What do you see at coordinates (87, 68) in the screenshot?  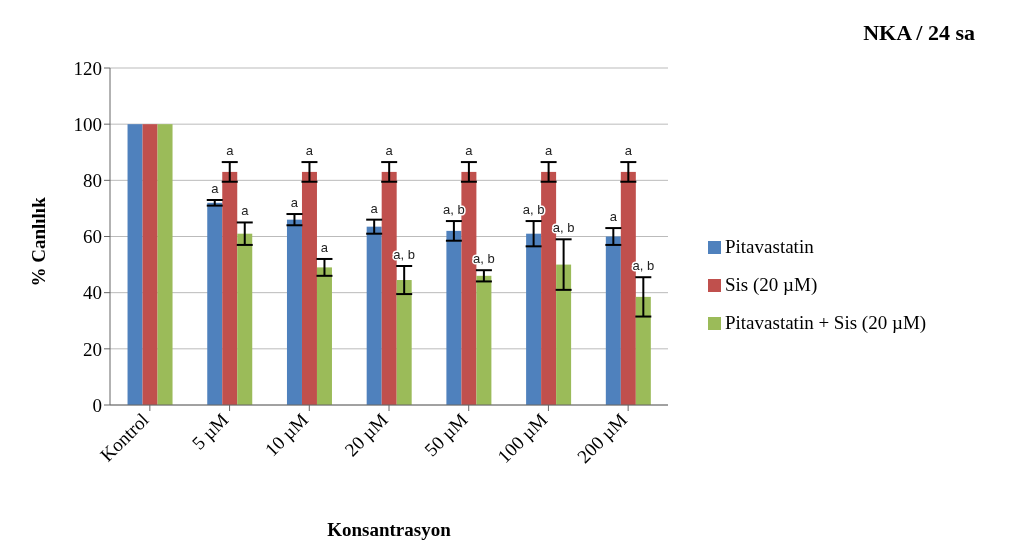 I see `y-tick-label: 120` at bounding box center [87, 68].